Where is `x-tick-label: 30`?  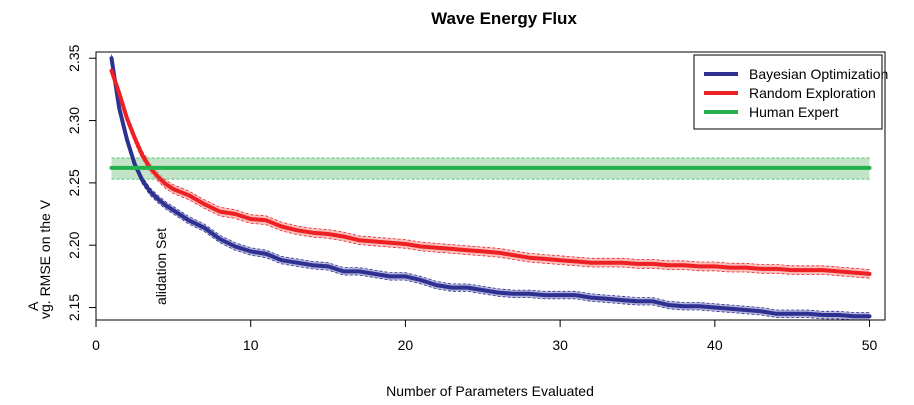 x-tick-label: 30 is located at coordinates (560, 345).